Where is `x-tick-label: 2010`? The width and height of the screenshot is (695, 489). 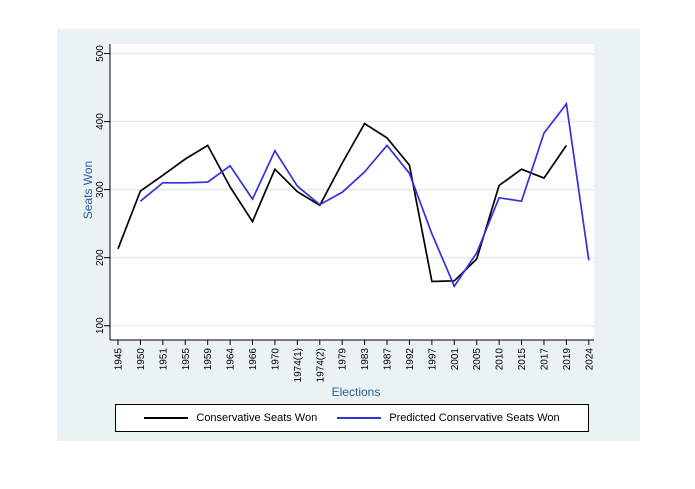
x-tick-label: 2010 is located at coordinates (500, 359).